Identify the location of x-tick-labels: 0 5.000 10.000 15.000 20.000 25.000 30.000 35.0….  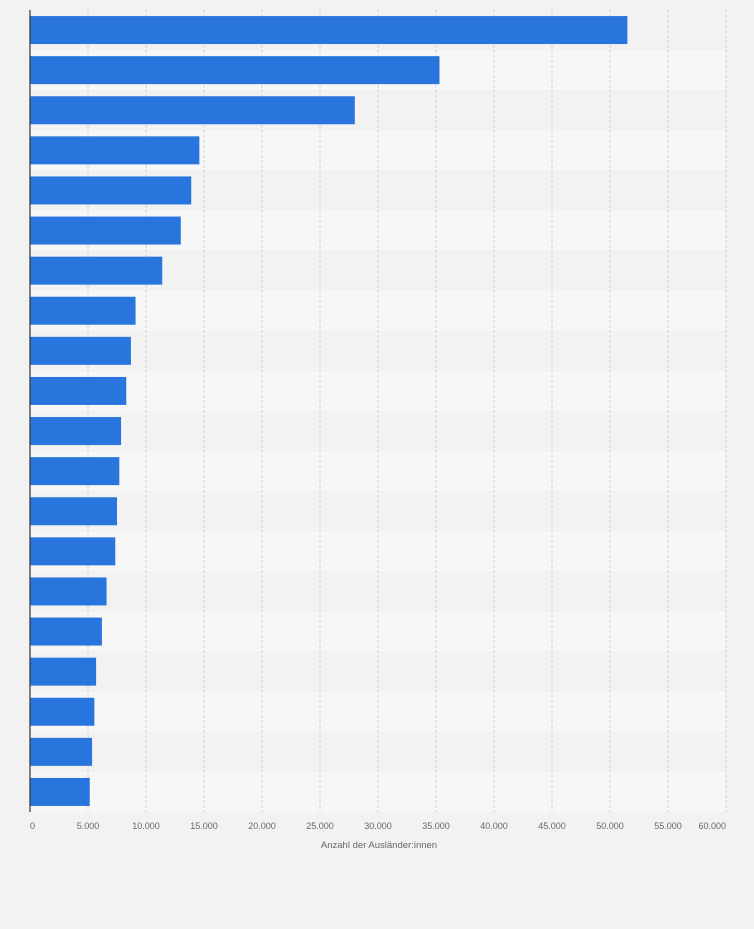
(378, 826).